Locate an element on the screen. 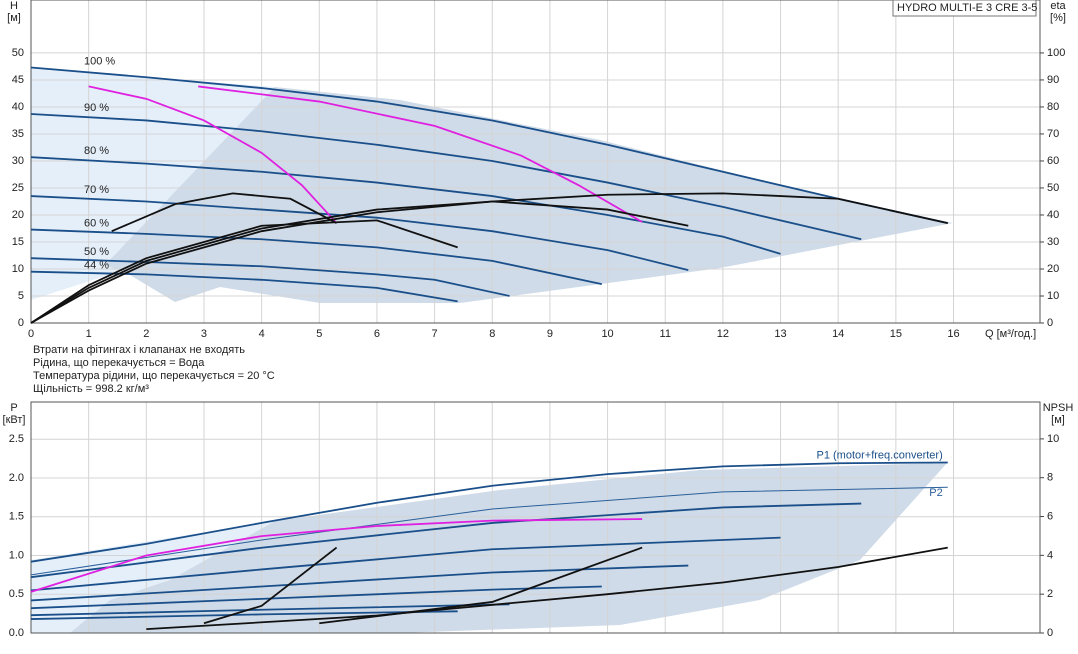  series-label: P2 is located at coordinates (935, 493).